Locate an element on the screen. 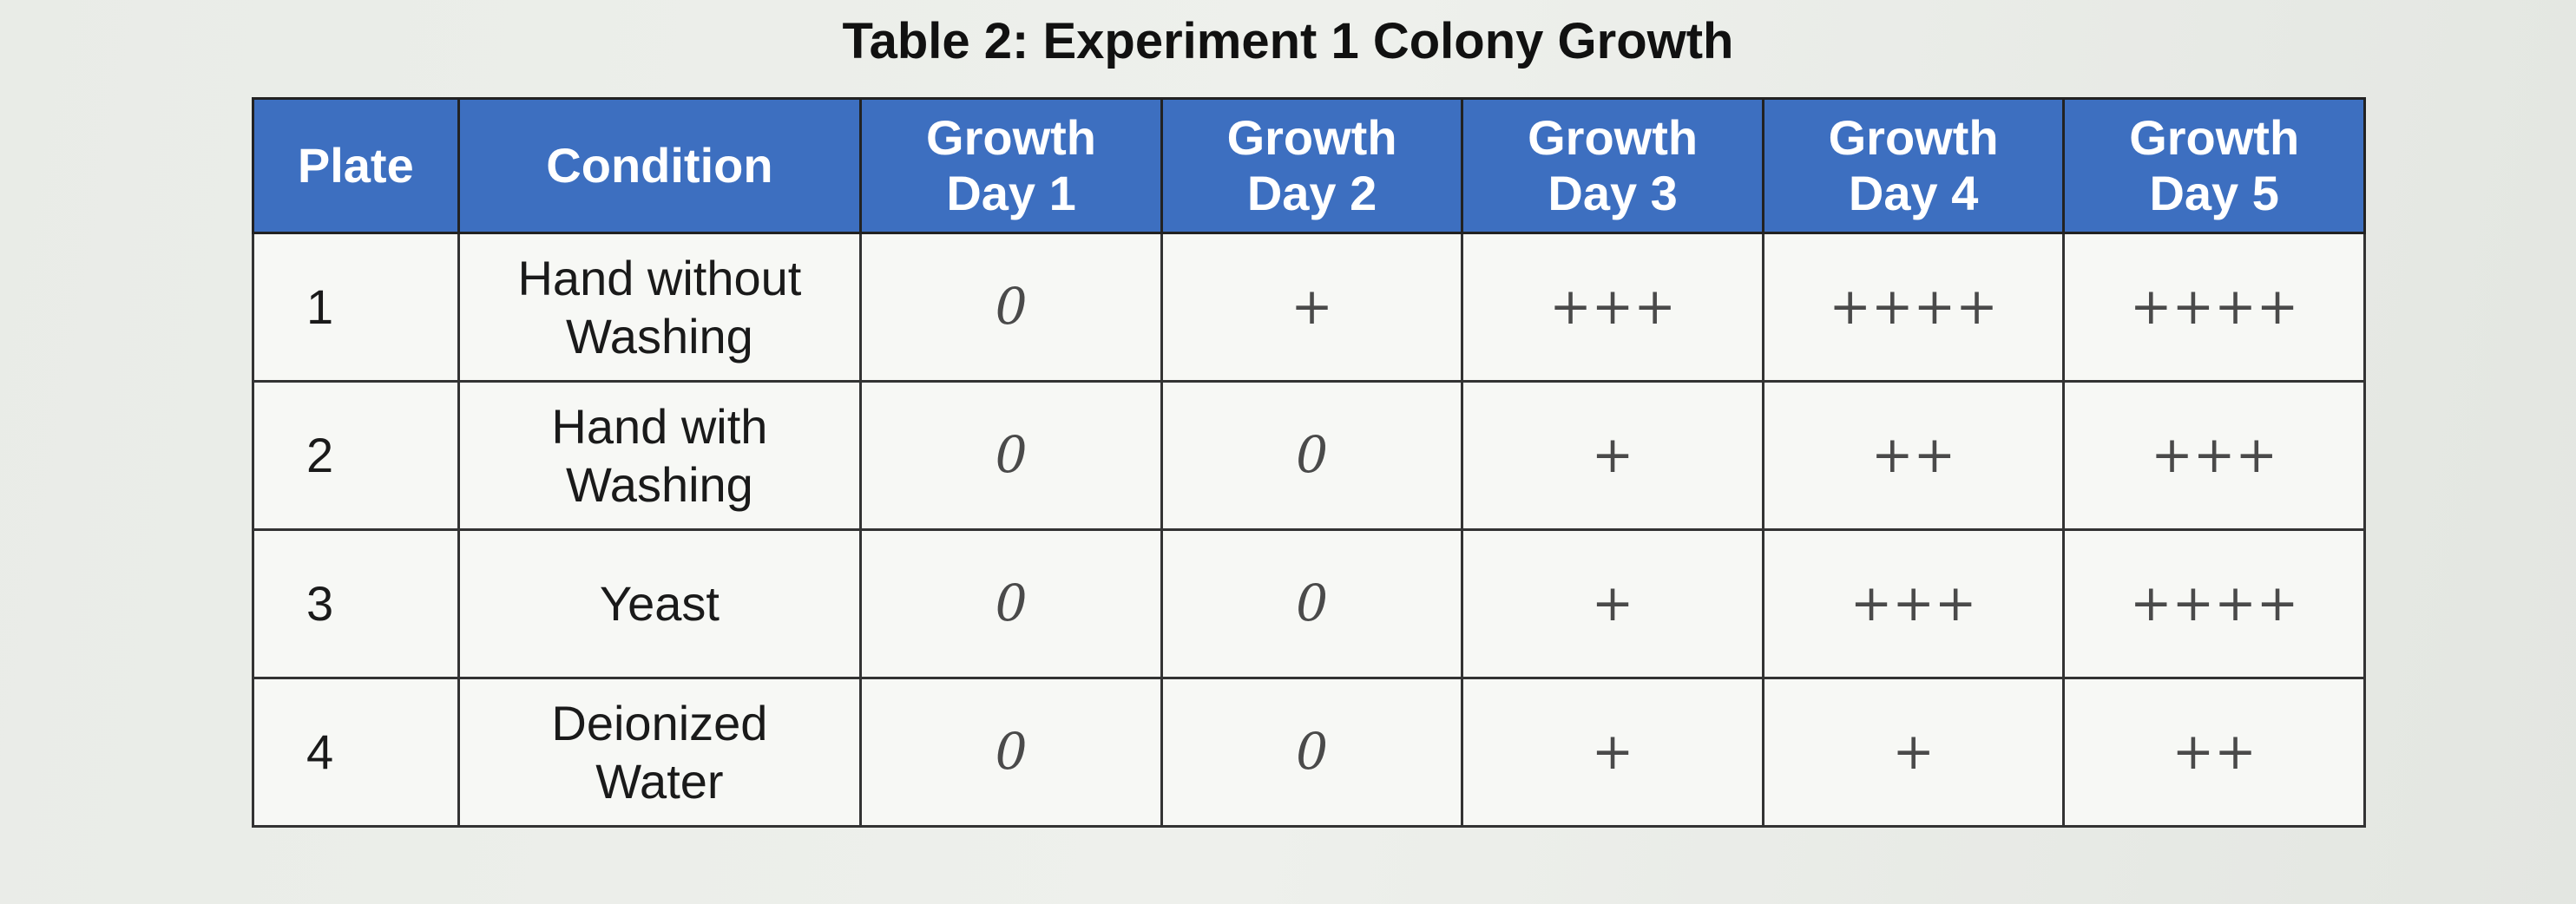 Image resolution: width=2576 pixels, height=904 pixels. cell-text: Yeast is located at coordinates (659, 604).